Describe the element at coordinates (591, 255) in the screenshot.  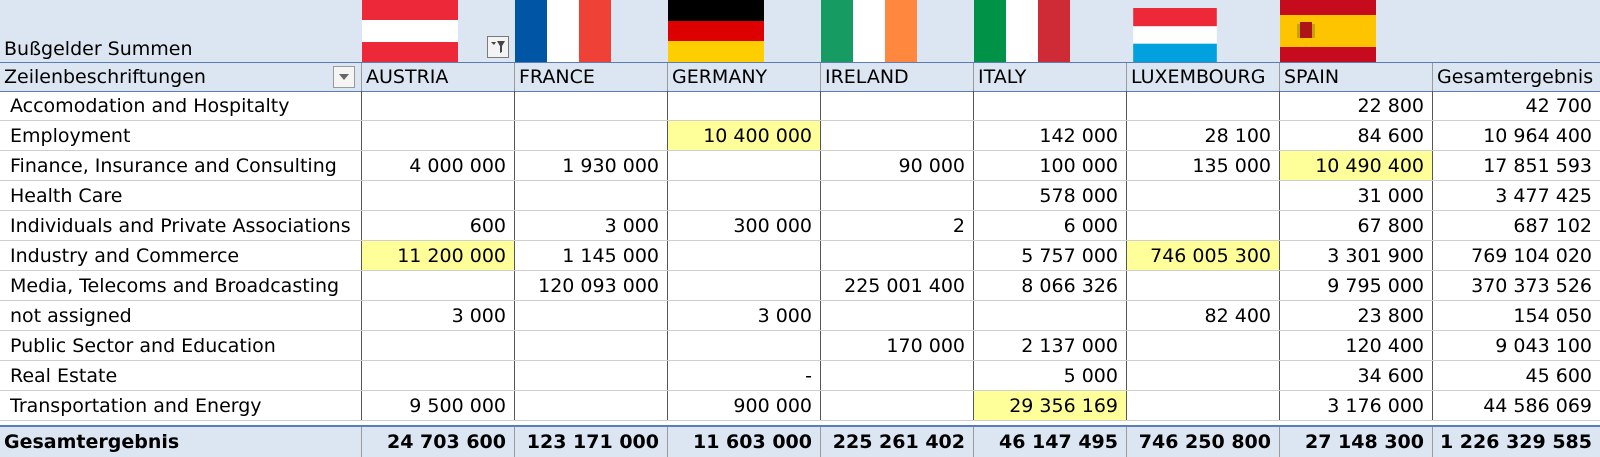
I see `value-cell: 1 145 000` at that location.